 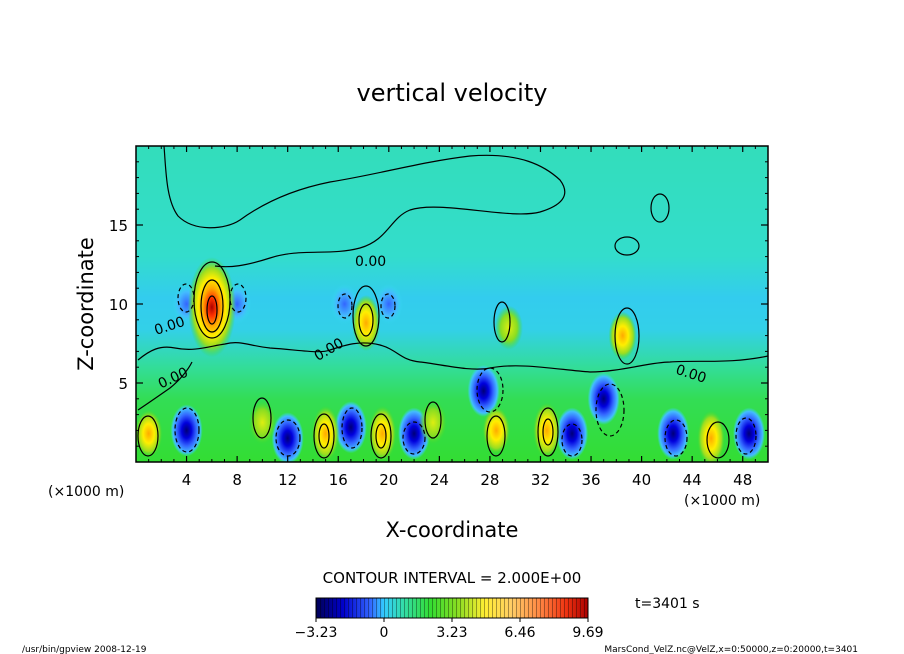 I want to click on x-tick-label: 40, so click(x=641, y=480).